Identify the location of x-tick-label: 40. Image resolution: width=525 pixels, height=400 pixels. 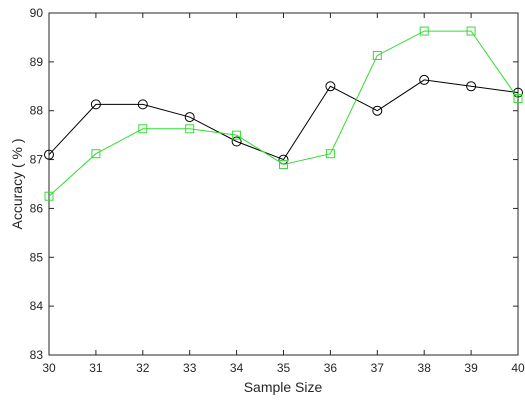
(518, 368).